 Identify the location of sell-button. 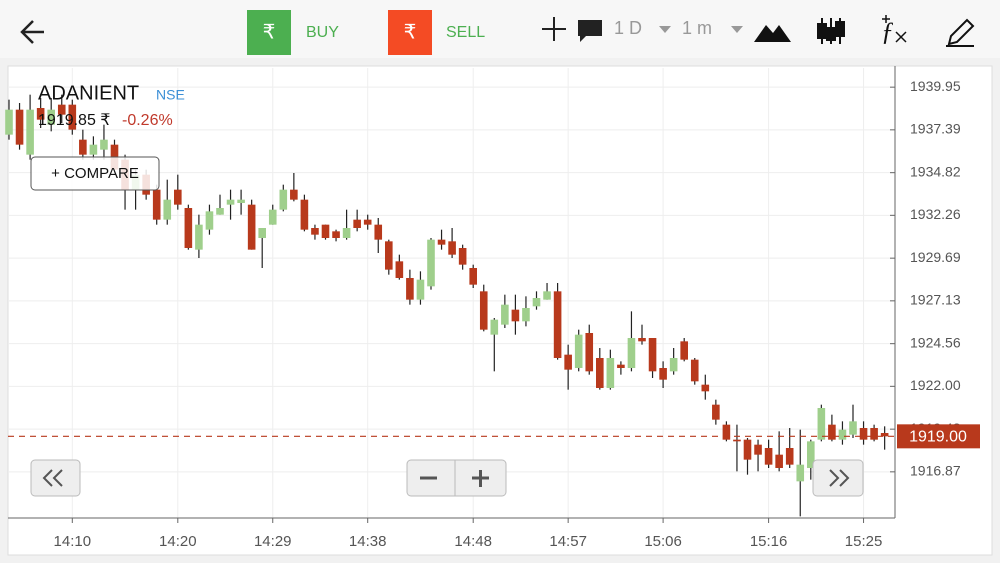
(410, 32).